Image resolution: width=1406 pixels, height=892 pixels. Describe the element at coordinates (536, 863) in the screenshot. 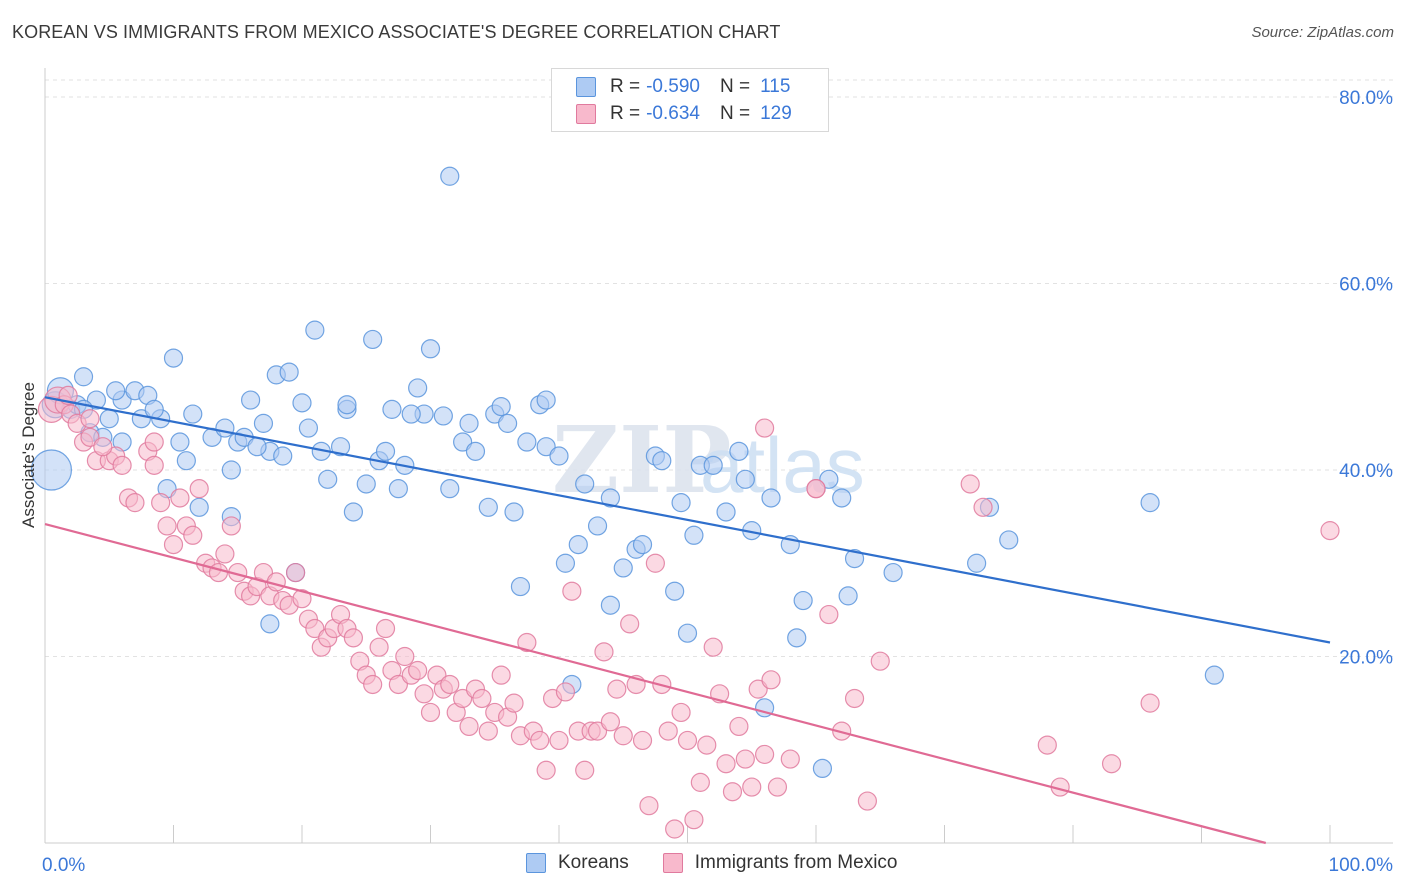

I see `series-swatch-koreans` at that location.